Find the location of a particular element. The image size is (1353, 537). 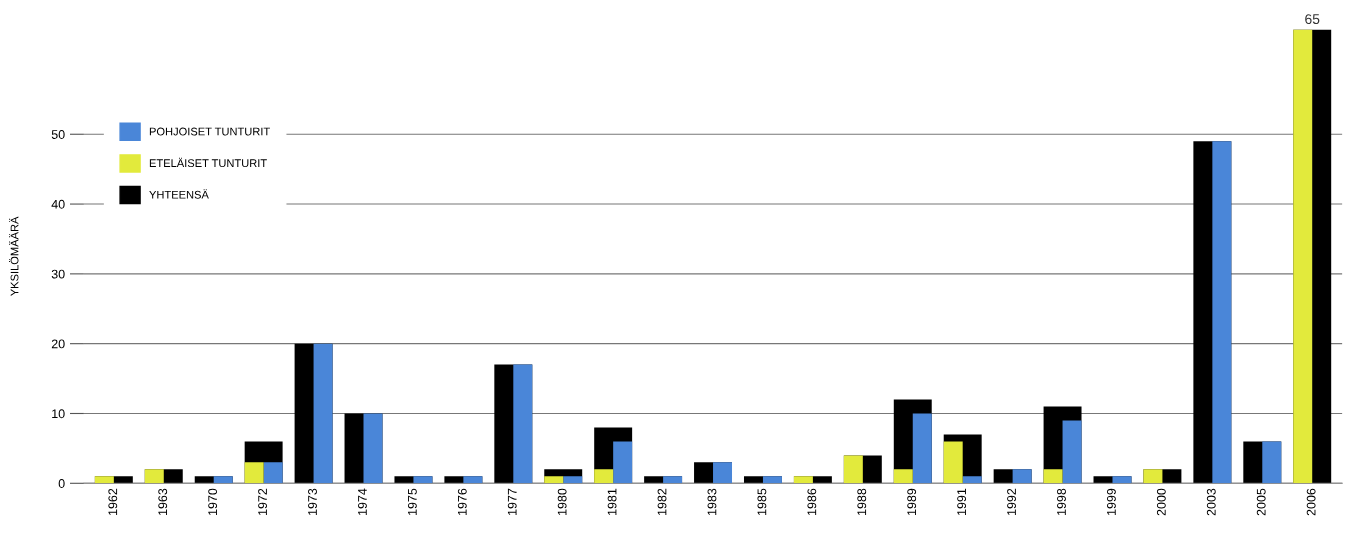

y-tick-label: 50 is located at coordinates (58, 134).